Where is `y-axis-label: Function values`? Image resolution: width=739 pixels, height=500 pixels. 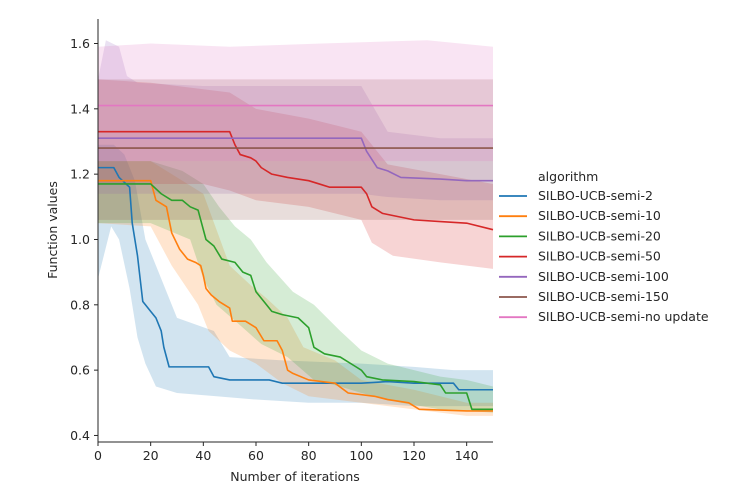 y-axis-label: Function values is located at coordinates (52, 230).